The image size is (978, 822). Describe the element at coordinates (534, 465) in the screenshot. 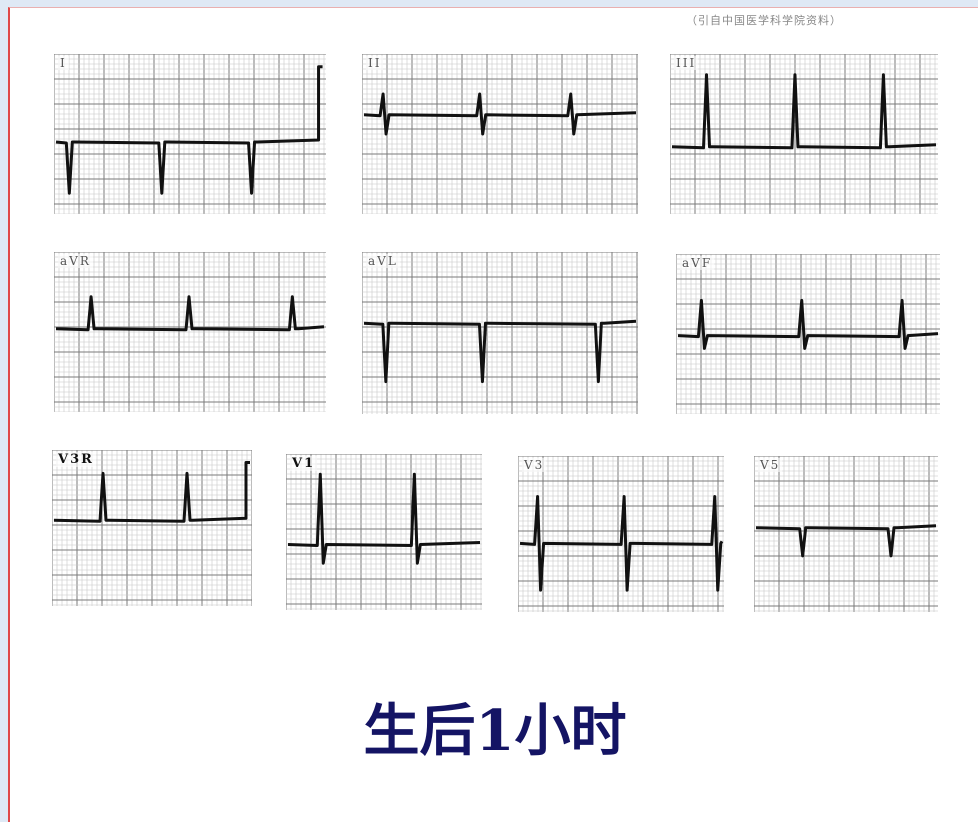

I see `lead-label: V3` at that location.